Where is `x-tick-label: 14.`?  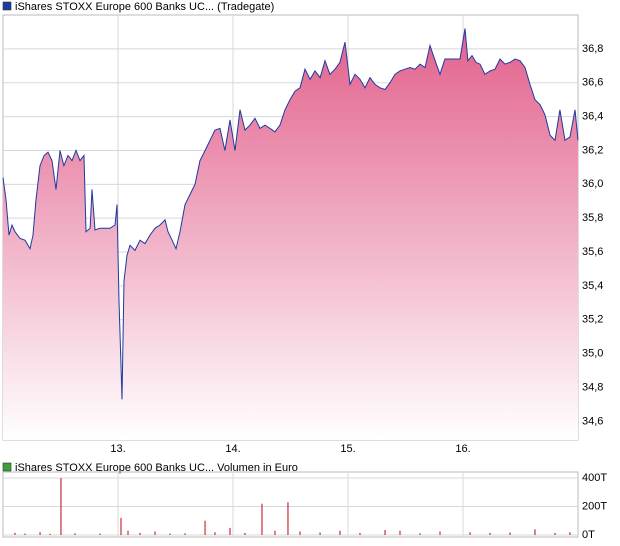
x-tick-label: 14. is located at coordinates (232, 449).